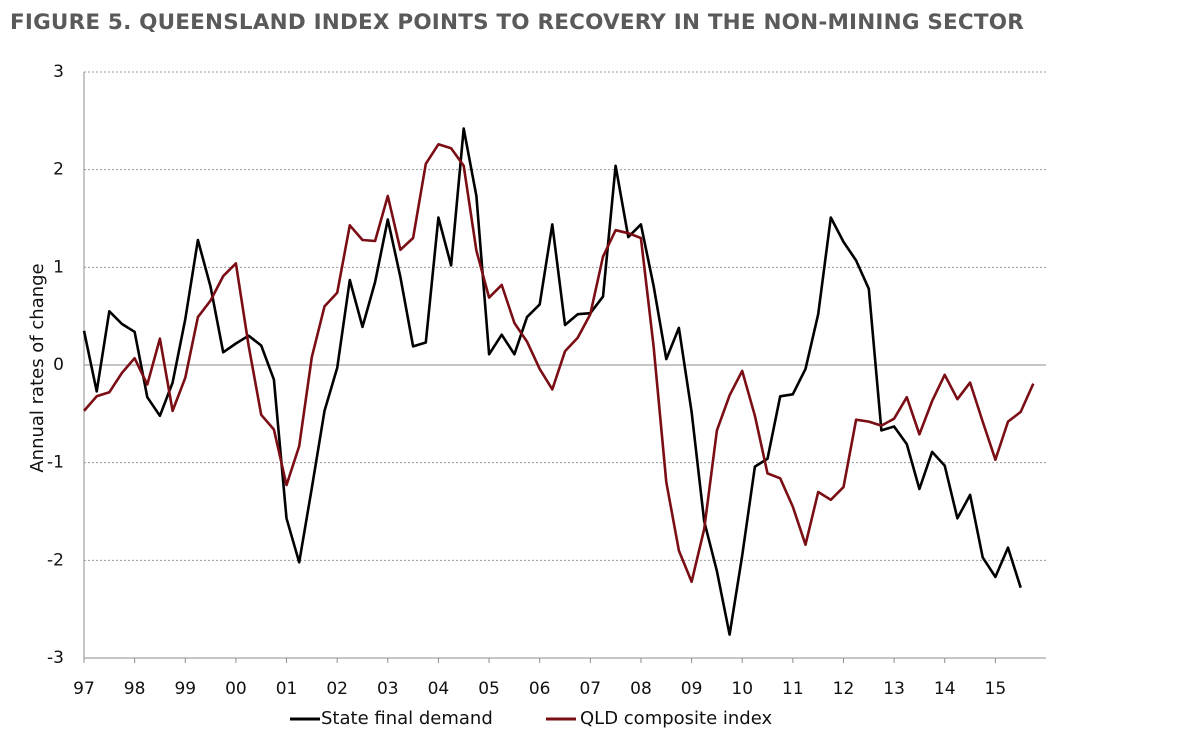 The image size is (1204, 742). Describe the element at coordinates (676, 718) in the screenshot. I see `legend-label: QLD composite index` at that location.